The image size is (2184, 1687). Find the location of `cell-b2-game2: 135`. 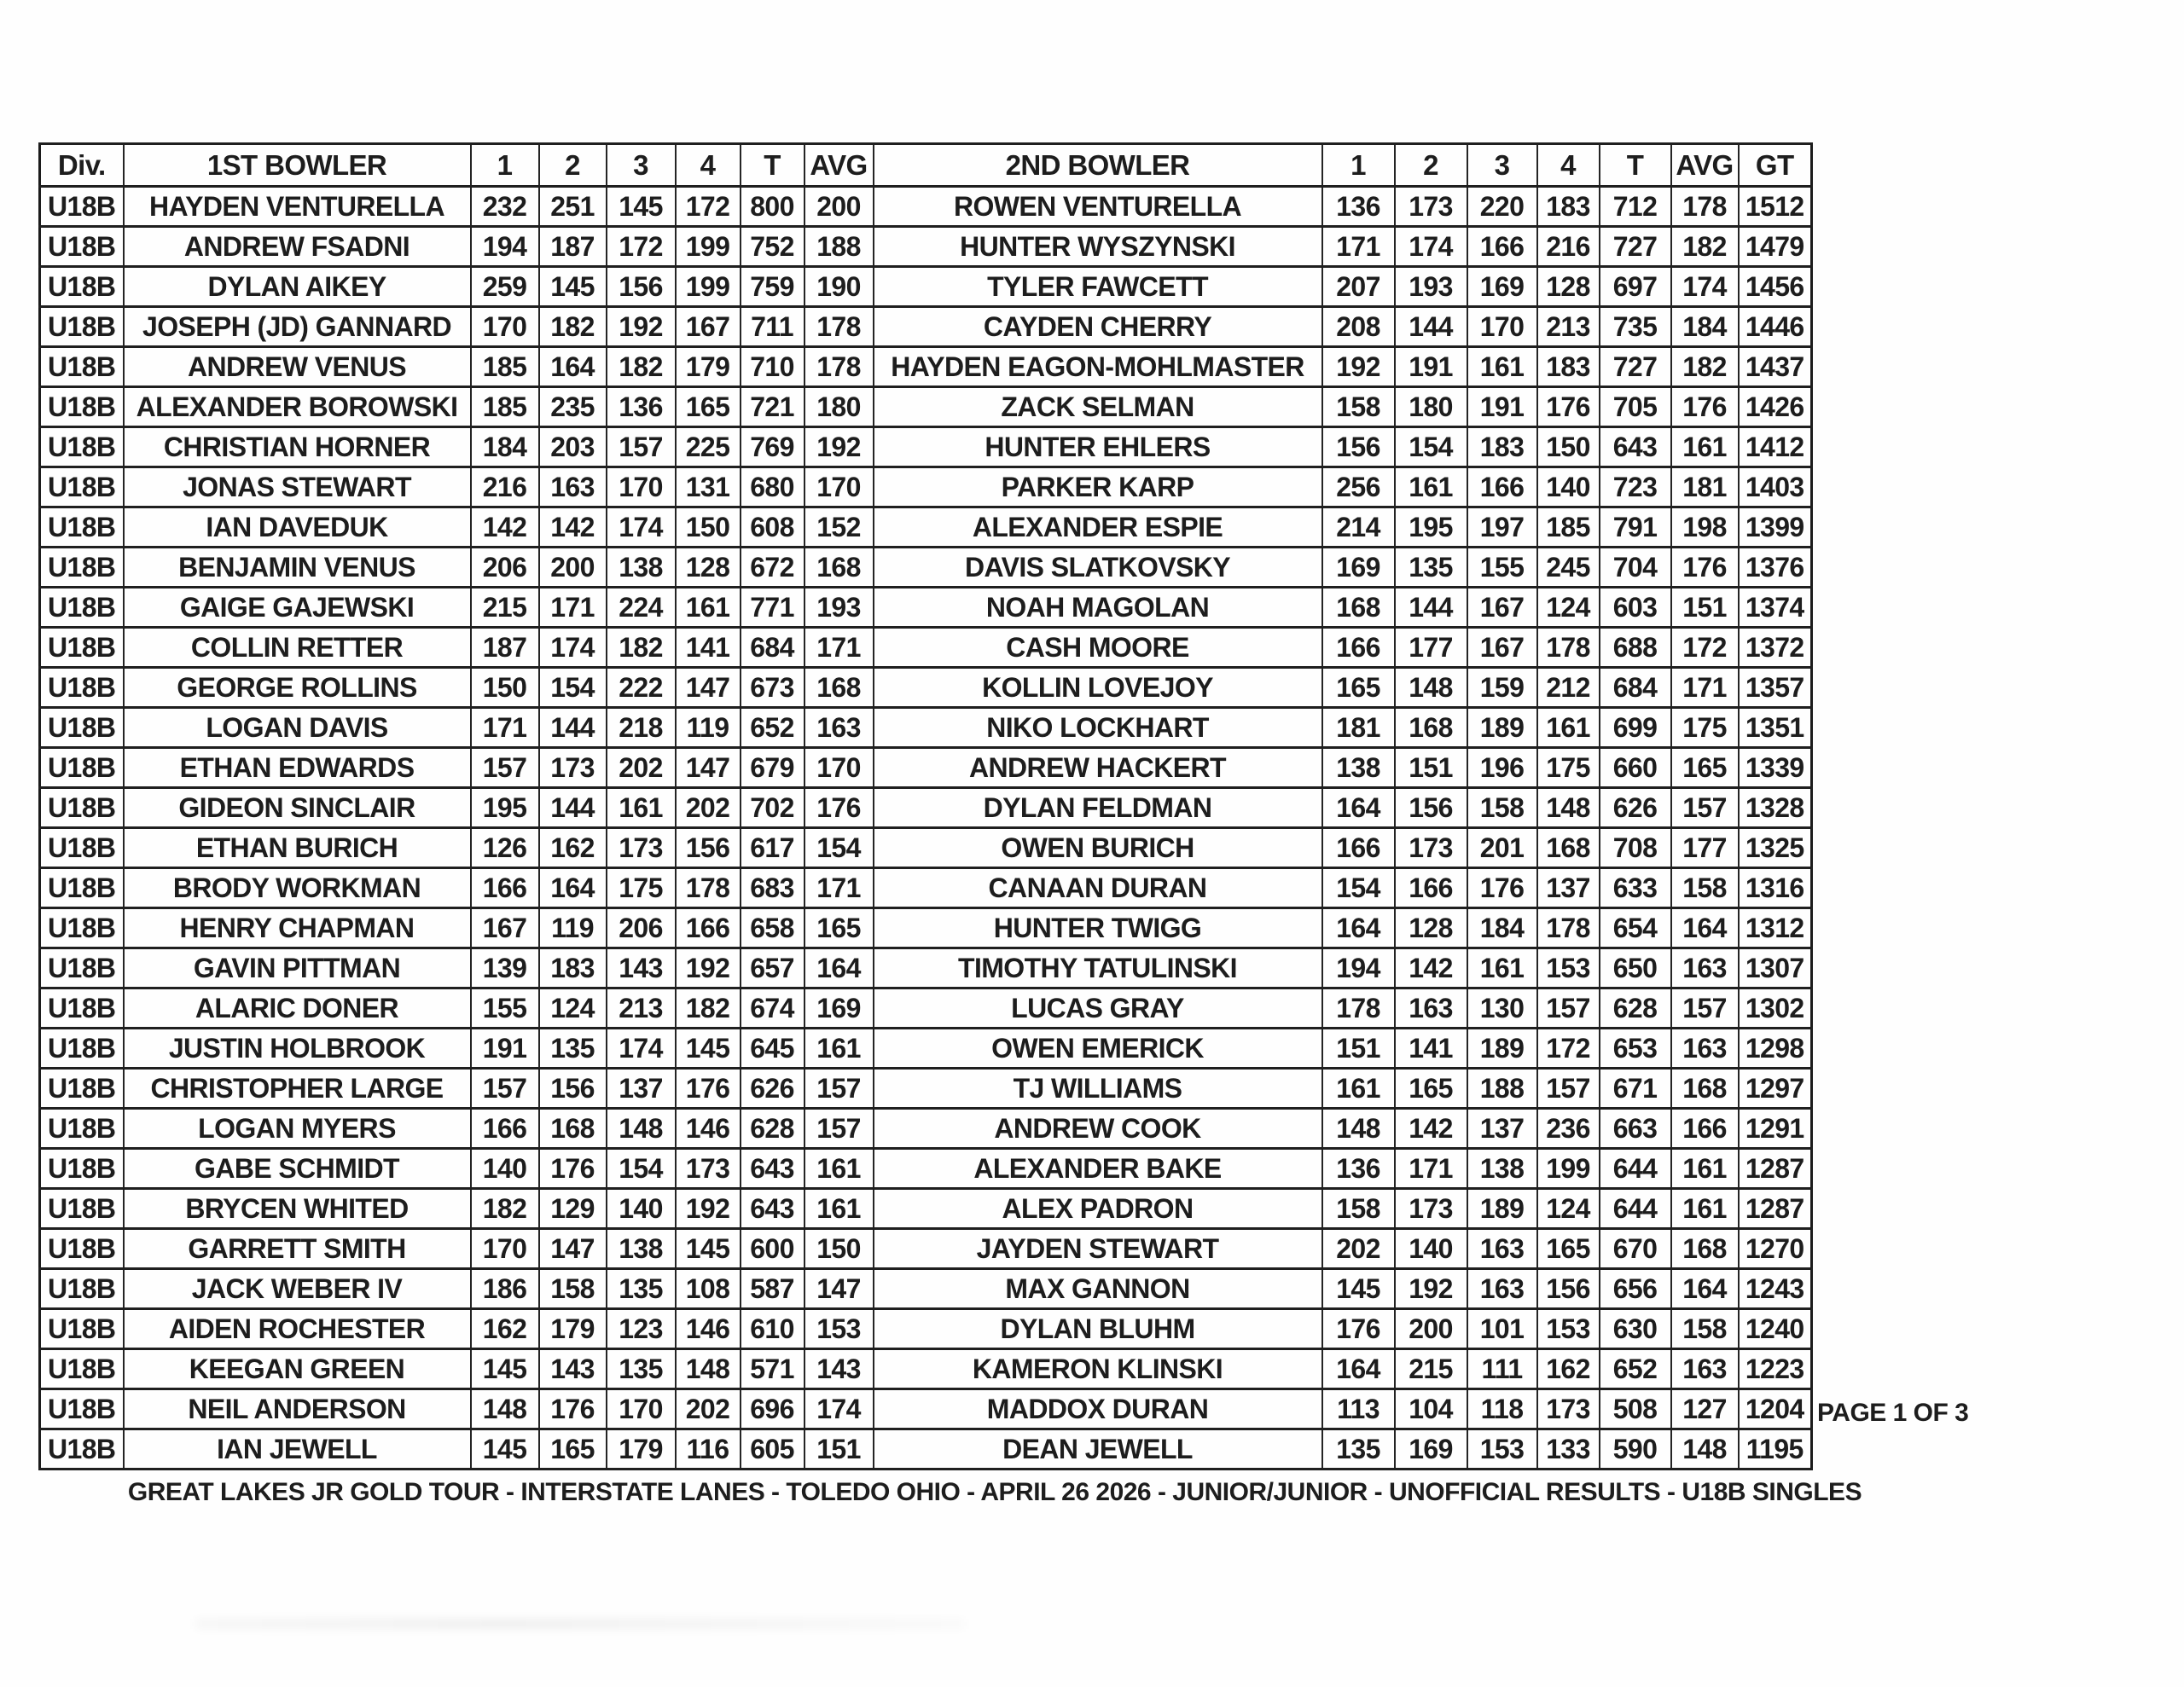

cell-b2-game2: 135 is located at coordinates (1430, 567).